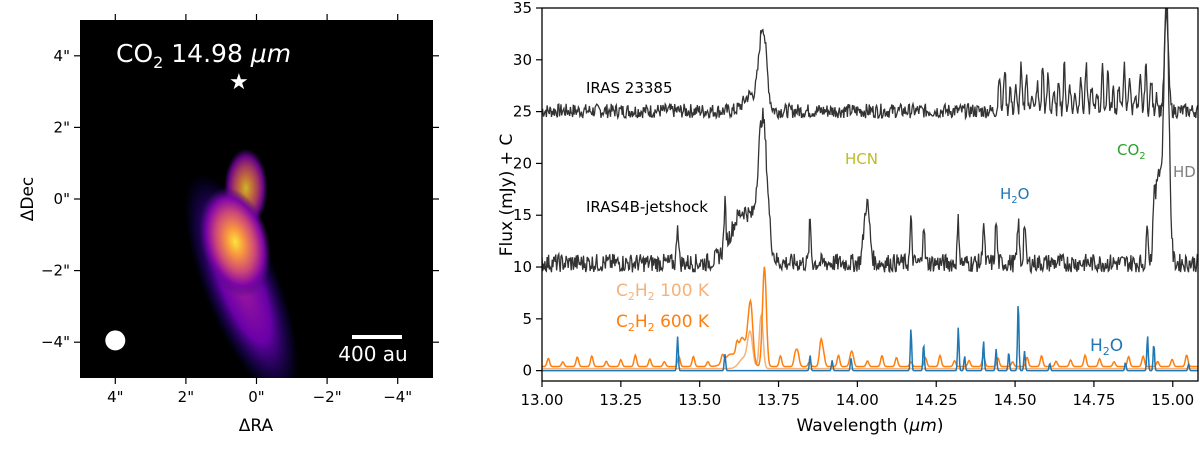 The image size is (1200, 449). Describe the element at coordinates (1106, 347) in the screenshot. I see `label-h2o-lower: H2O` at that location.